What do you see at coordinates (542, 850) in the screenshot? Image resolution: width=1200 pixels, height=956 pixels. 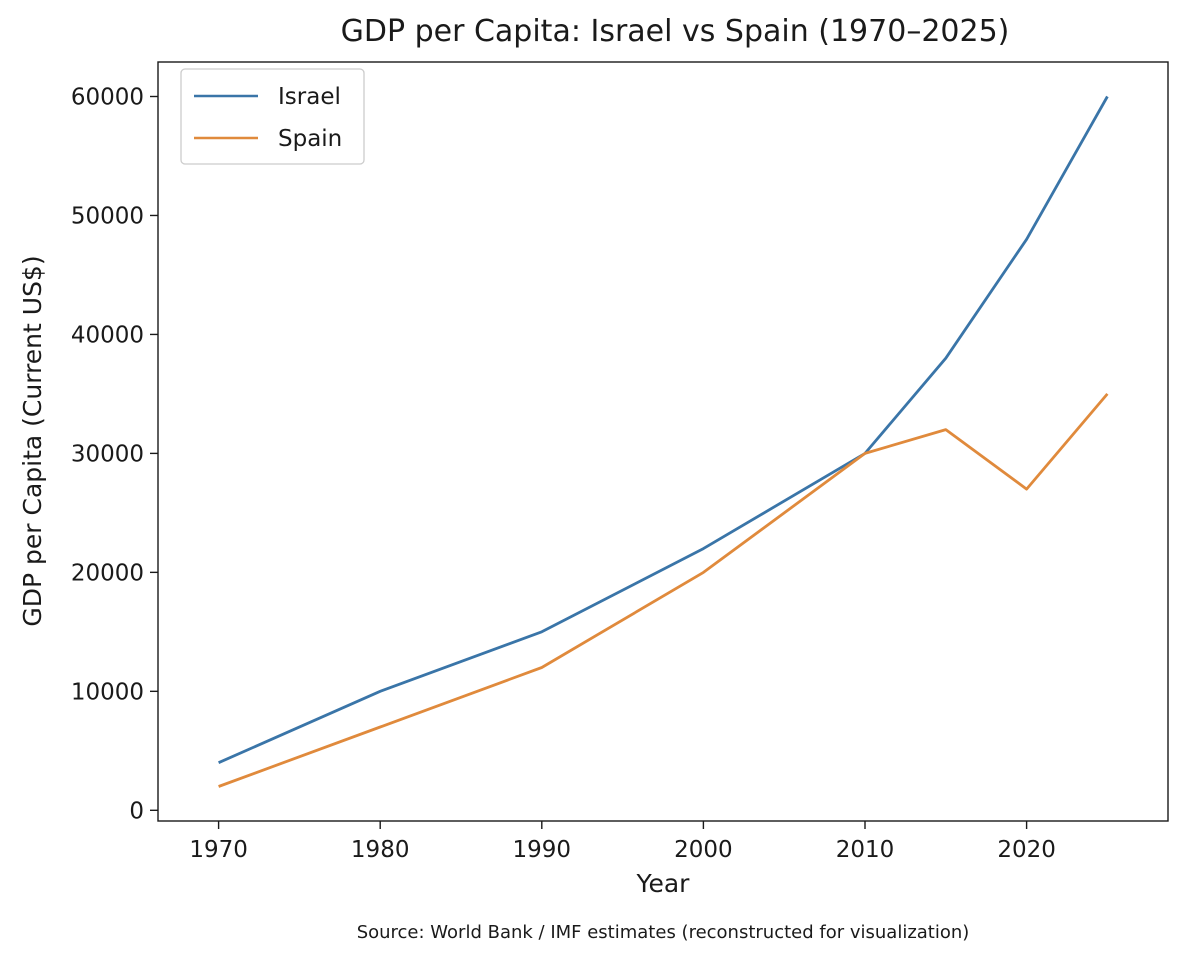 I see `x-tick-label: 1990` at bounding box center [542, 850].